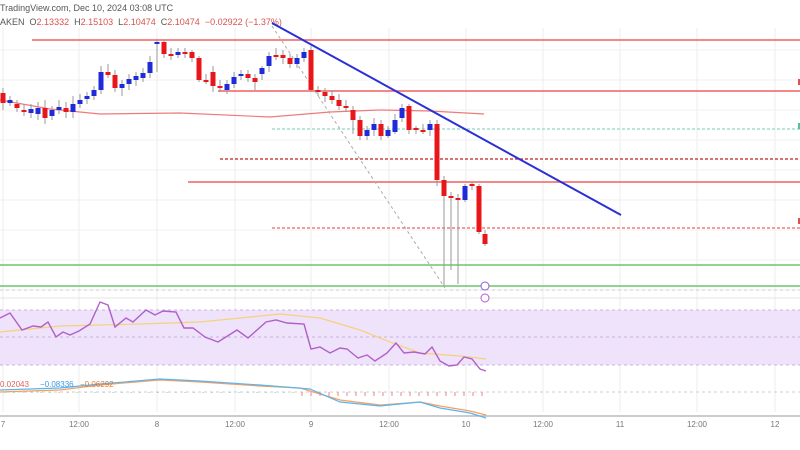  I want to click on macd-line, so click(243, 398).